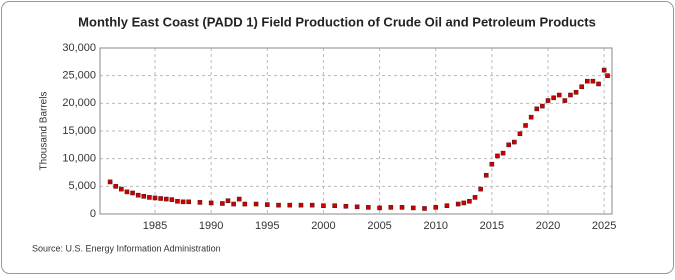 The height and width of the screenshot is (280, 675). I want to click on y-tick-label: 10,000, so click(79, 159).